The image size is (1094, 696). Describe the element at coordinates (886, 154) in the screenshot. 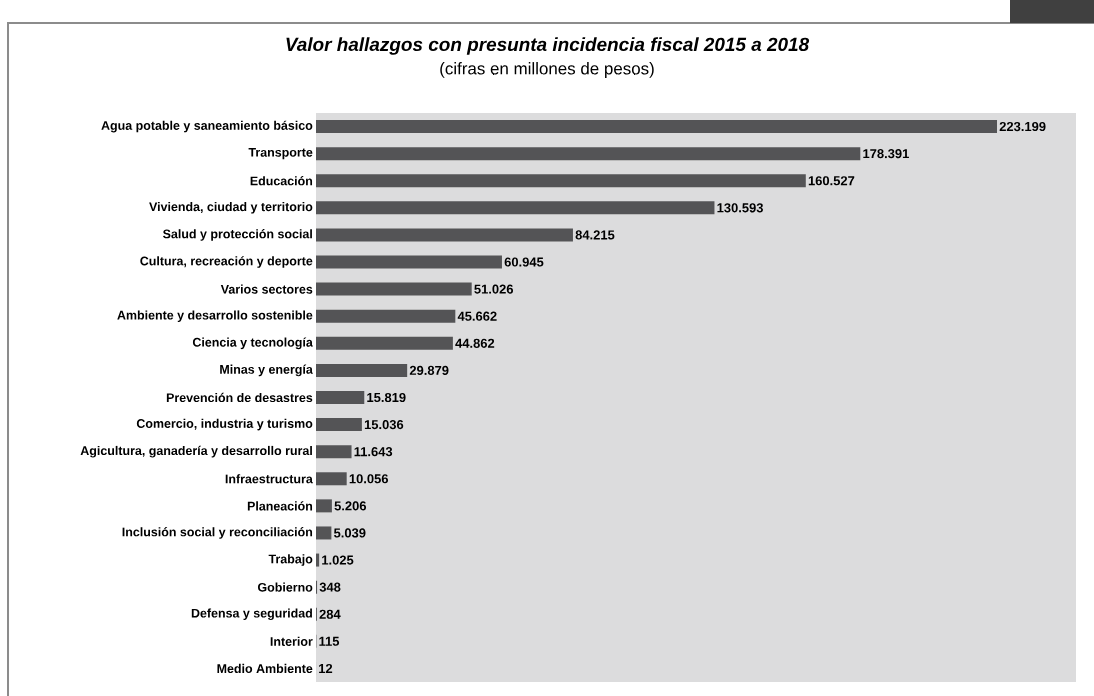

I see `data-label: 178.391` at that location.